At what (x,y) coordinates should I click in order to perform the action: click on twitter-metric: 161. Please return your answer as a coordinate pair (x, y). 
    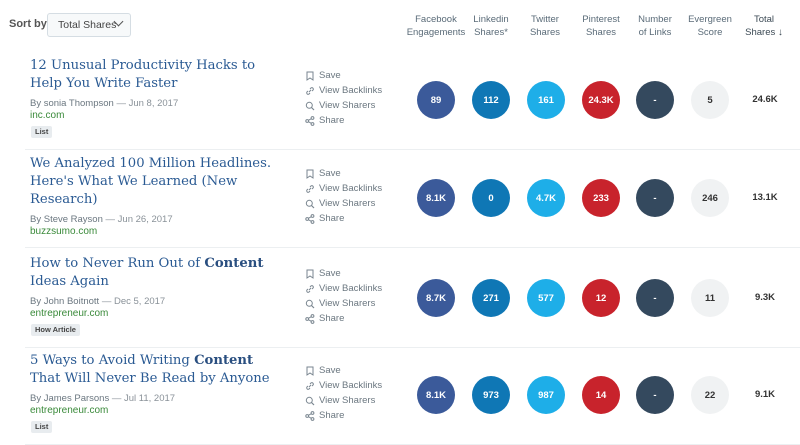
    Looking at the image, I should click on (546, 100).